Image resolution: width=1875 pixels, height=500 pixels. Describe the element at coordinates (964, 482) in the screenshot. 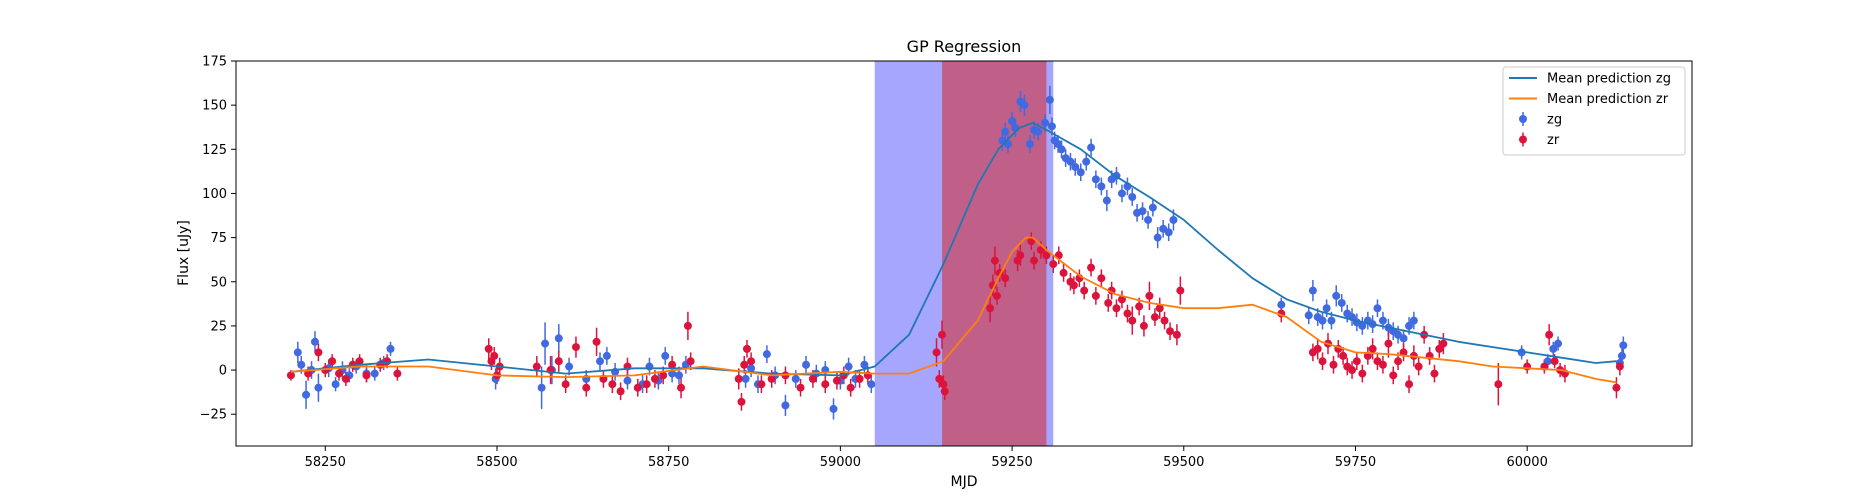

I see `x-axis-label: MJD` at that location.